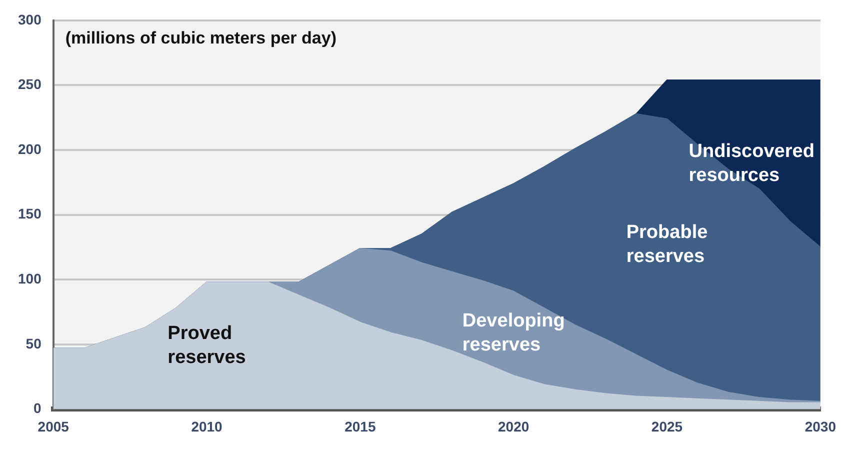 The width and height of the screenshot is (846, 450). What do you see at coordinates (667, 426) in the screenshot?
I see `x-tick-label: 2025` at bounding box center [667, 426].